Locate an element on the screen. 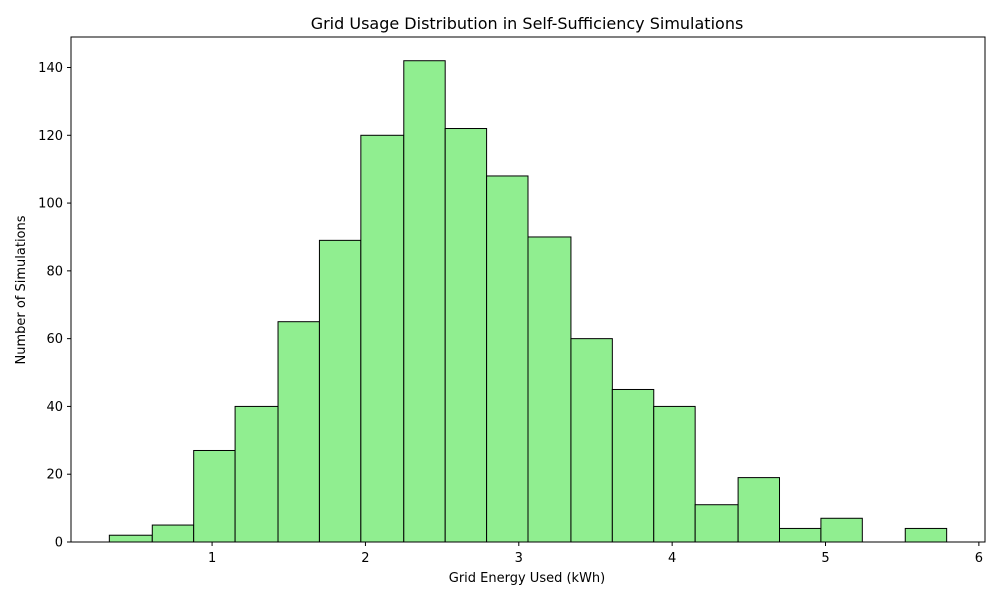 The height and width of the screenshot is (600, 1000). y-tick-label: 20 is located at coordinates (54, 475).